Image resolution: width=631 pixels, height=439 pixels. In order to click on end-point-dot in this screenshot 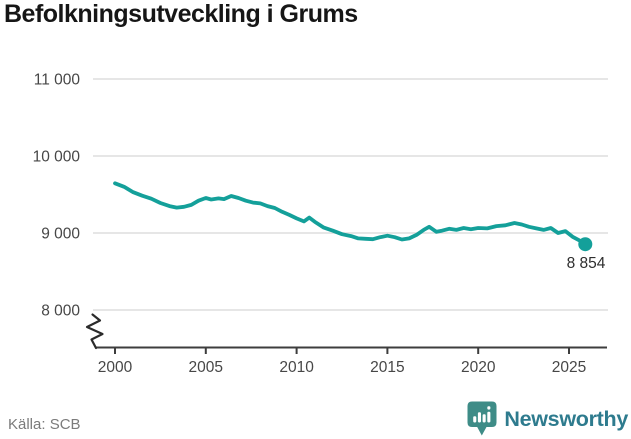, I will do `click(585, 244)`.